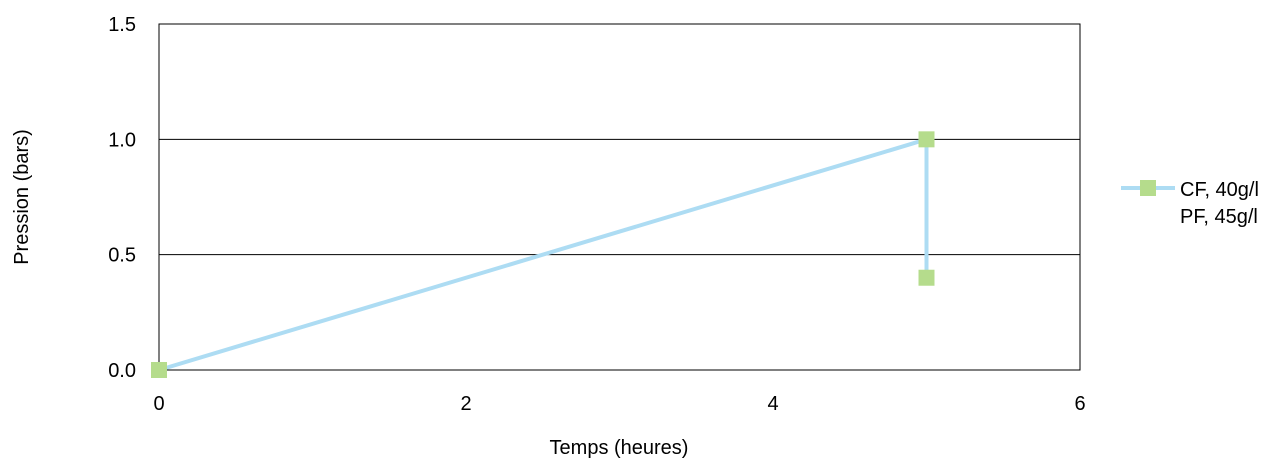 The image size is (1286, 463). Describe the element at coordinates (1148, 188) in the screenshot. I see `legend-marker-swatch` at that location.